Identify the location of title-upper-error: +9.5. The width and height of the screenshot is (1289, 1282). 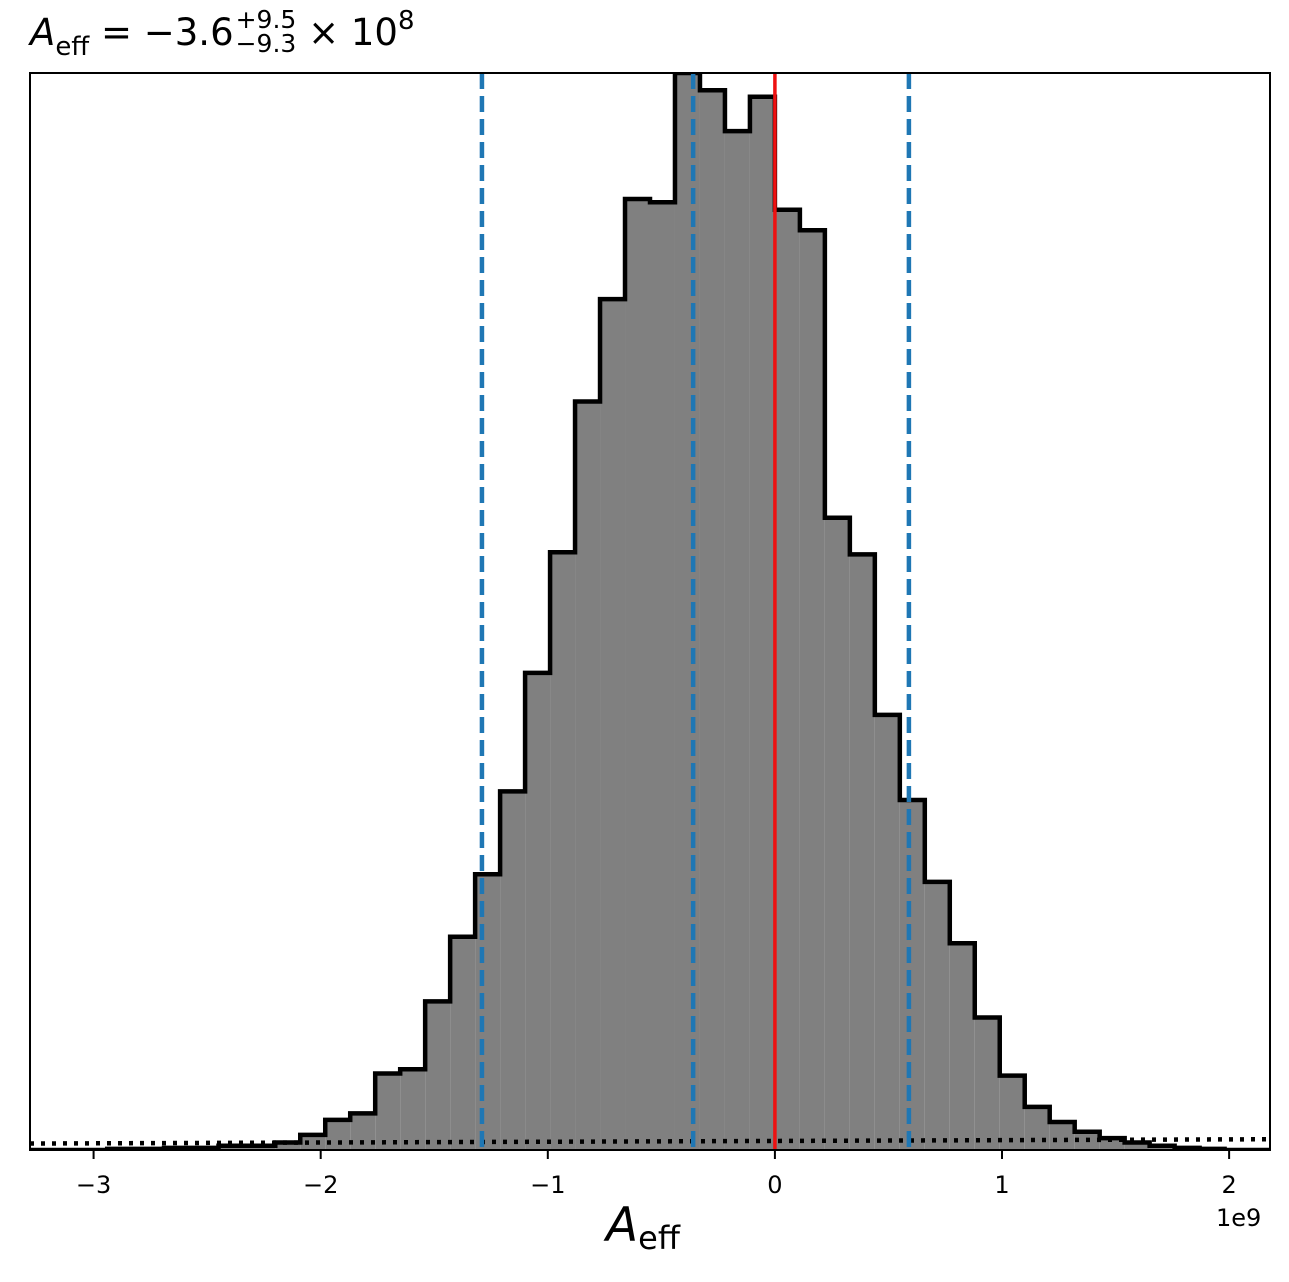
(266, 19).